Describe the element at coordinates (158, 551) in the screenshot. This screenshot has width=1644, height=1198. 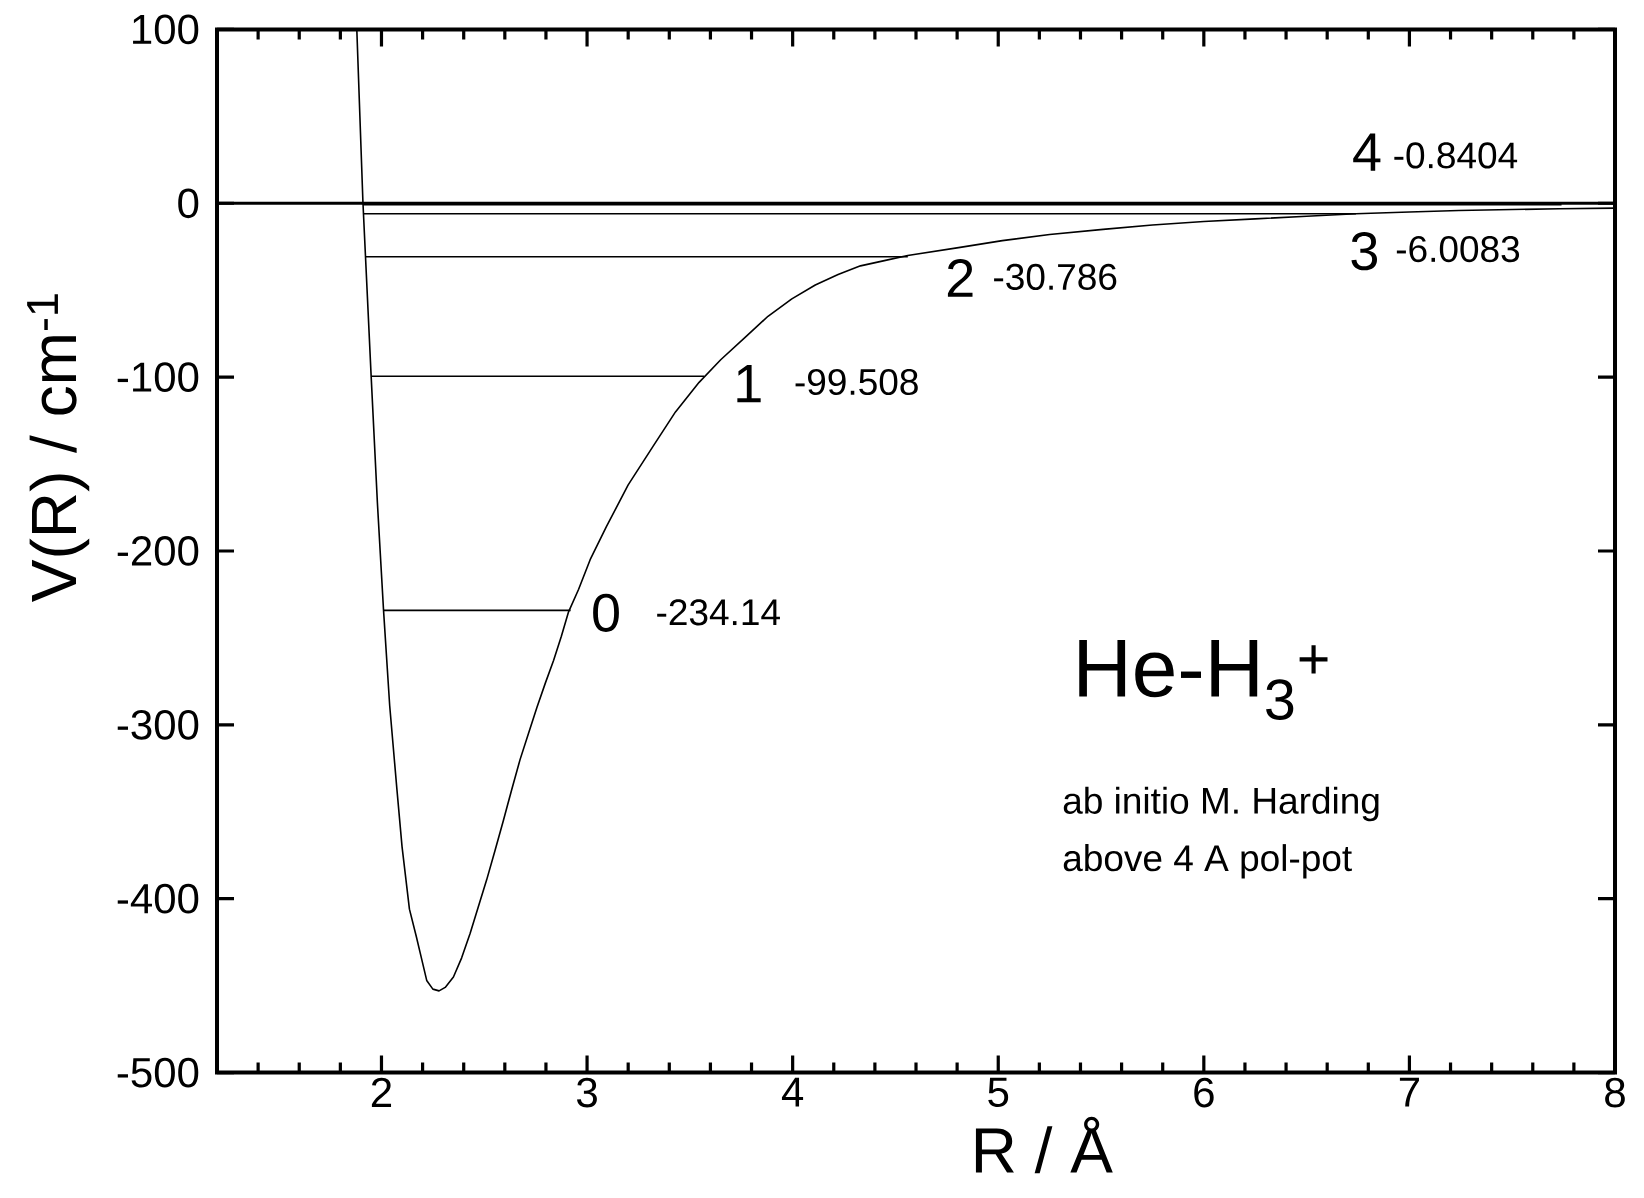
I see `y-tick-label: -200` at that location.